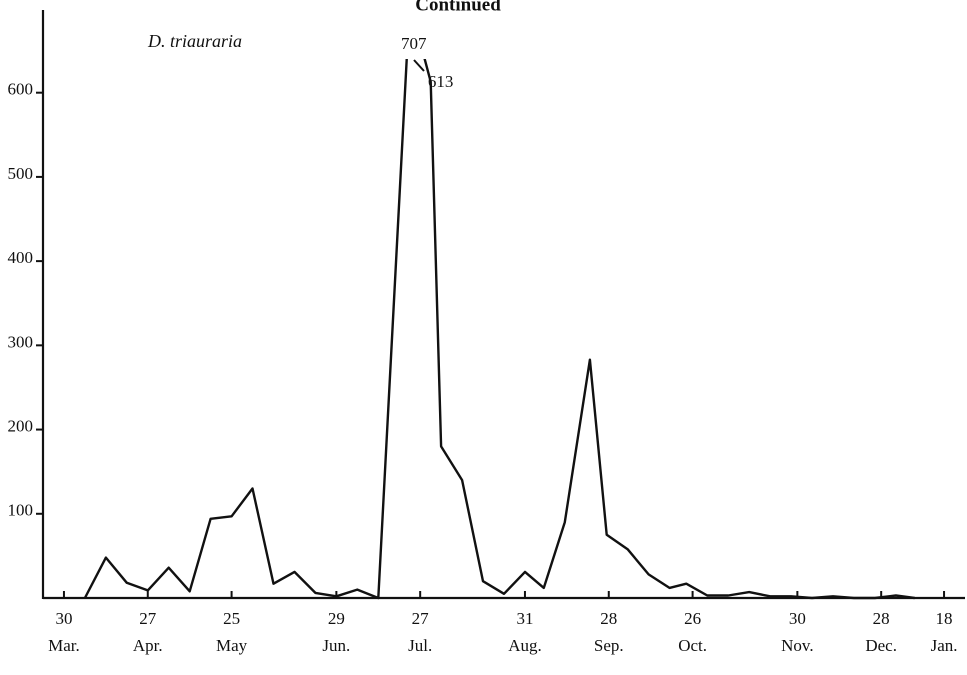  What do you see at coordinates (797, 645) in the screenshot?
I see `x-tick-month: Nov.` at bounding box center [797, 645].